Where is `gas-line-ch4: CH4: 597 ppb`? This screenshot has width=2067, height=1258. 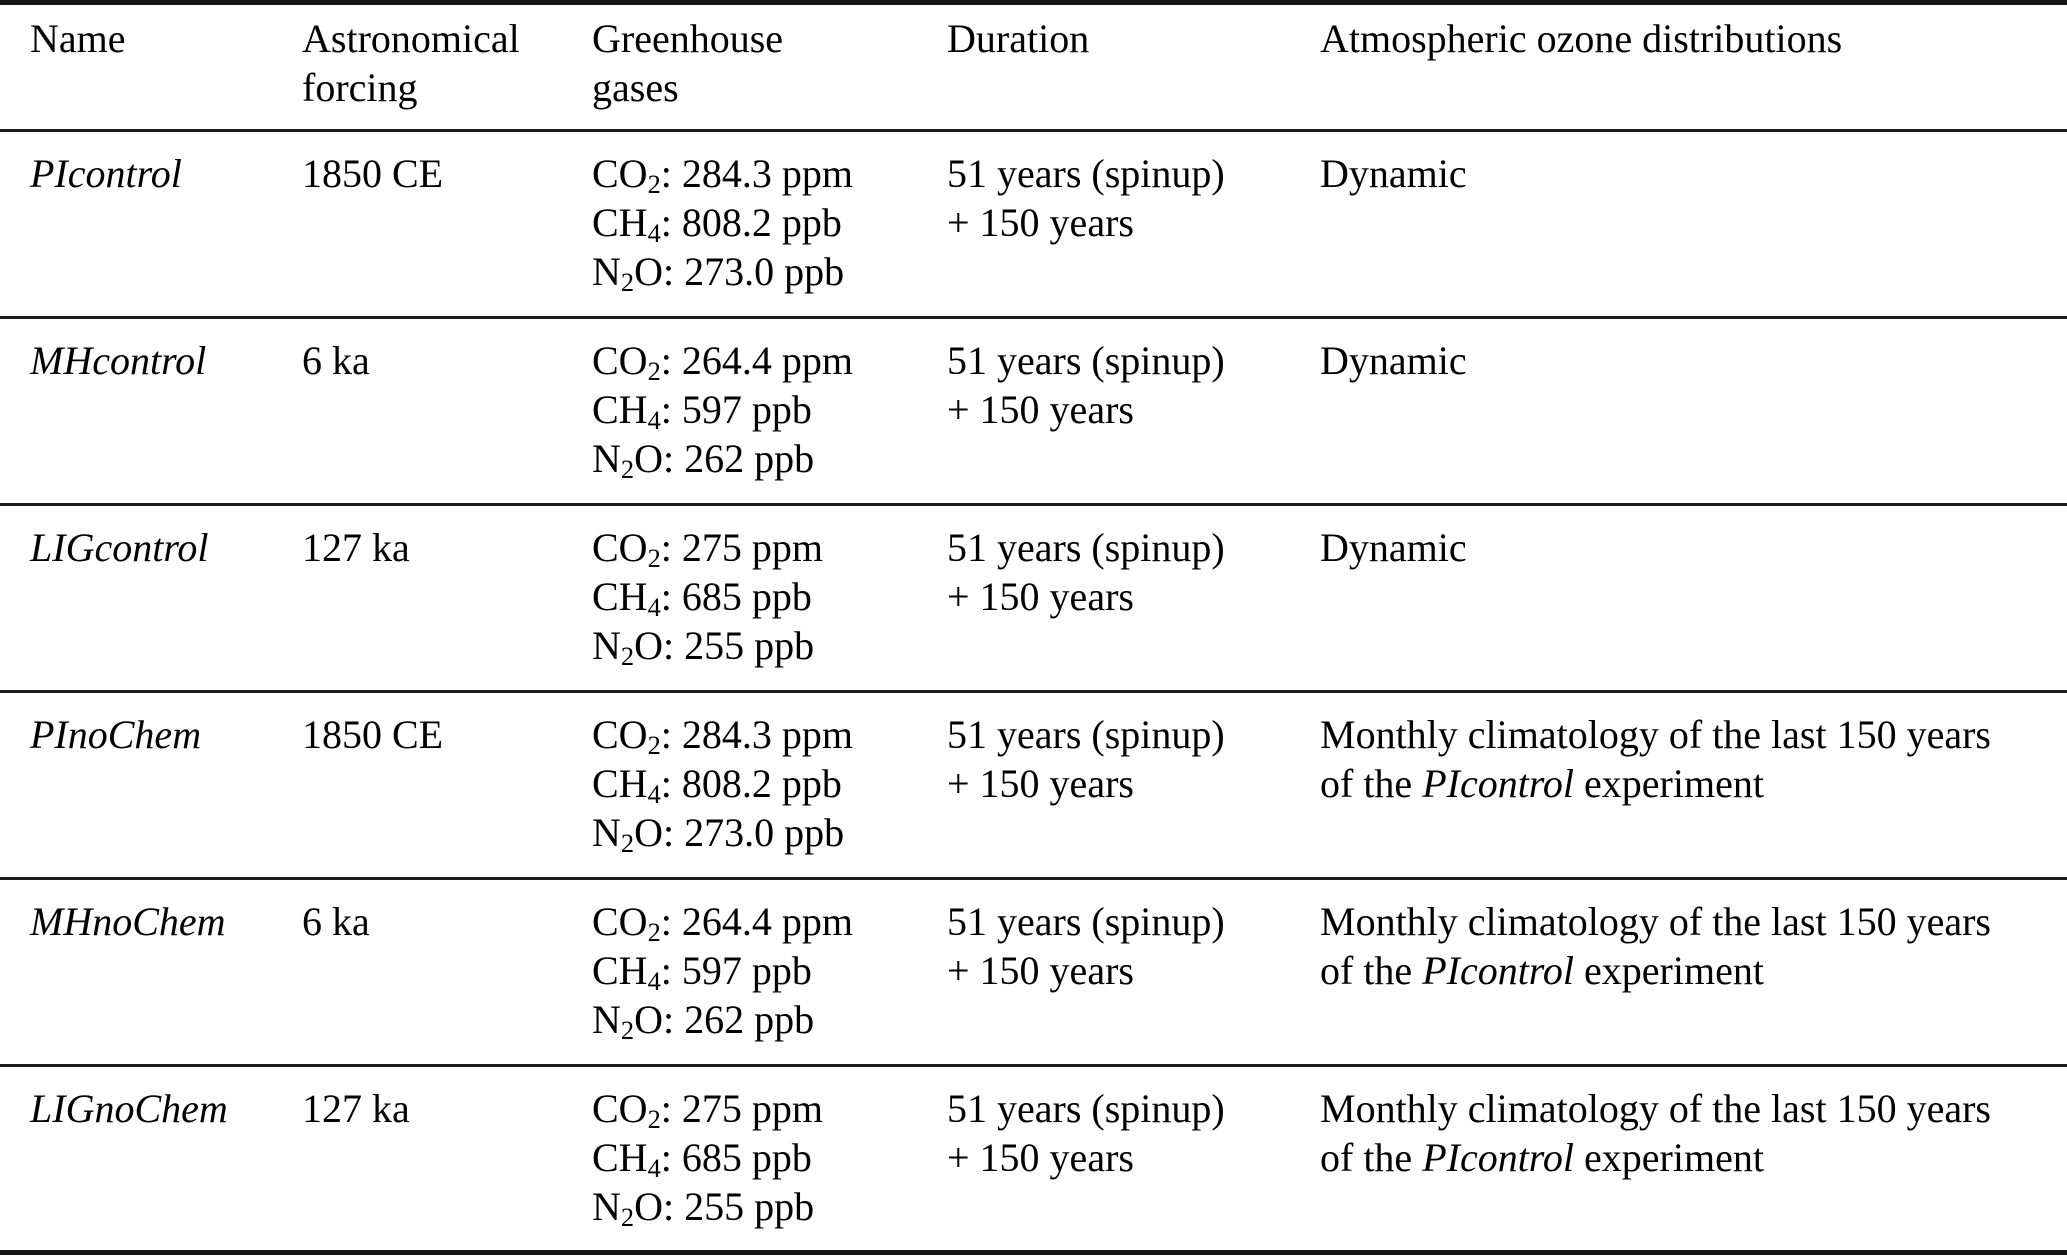
gas-line-ch4: CH4: 597 ppb is located at coordinates (769, 970).